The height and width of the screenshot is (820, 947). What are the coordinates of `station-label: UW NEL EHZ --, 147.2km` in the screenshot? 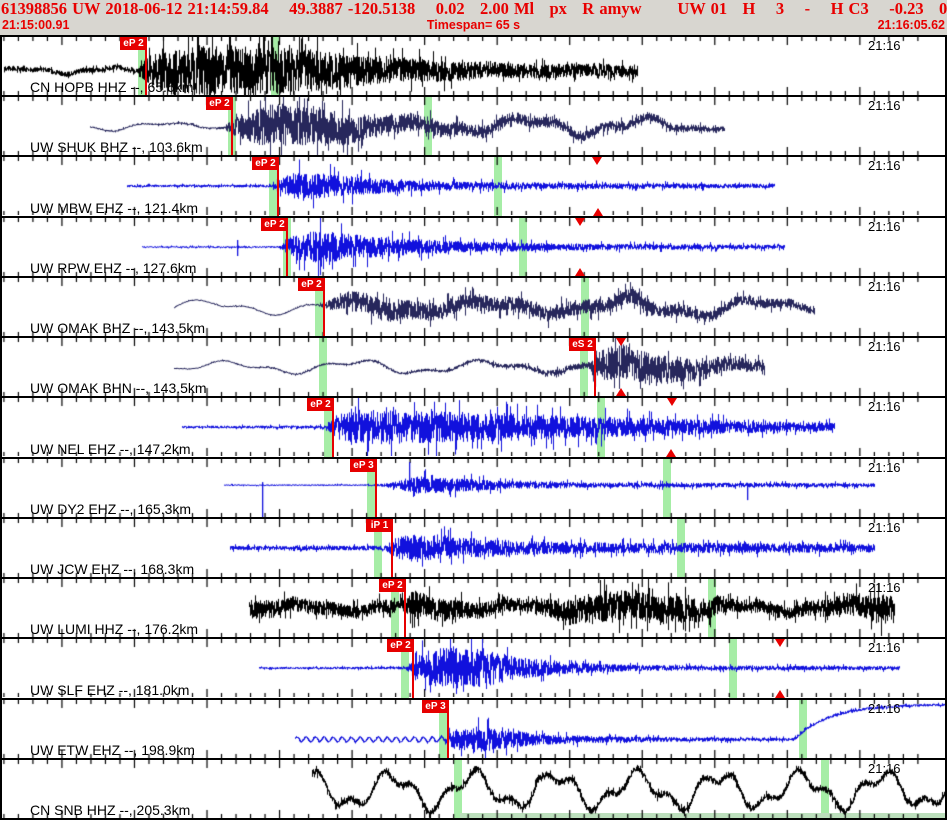 It's located at (110, 448).